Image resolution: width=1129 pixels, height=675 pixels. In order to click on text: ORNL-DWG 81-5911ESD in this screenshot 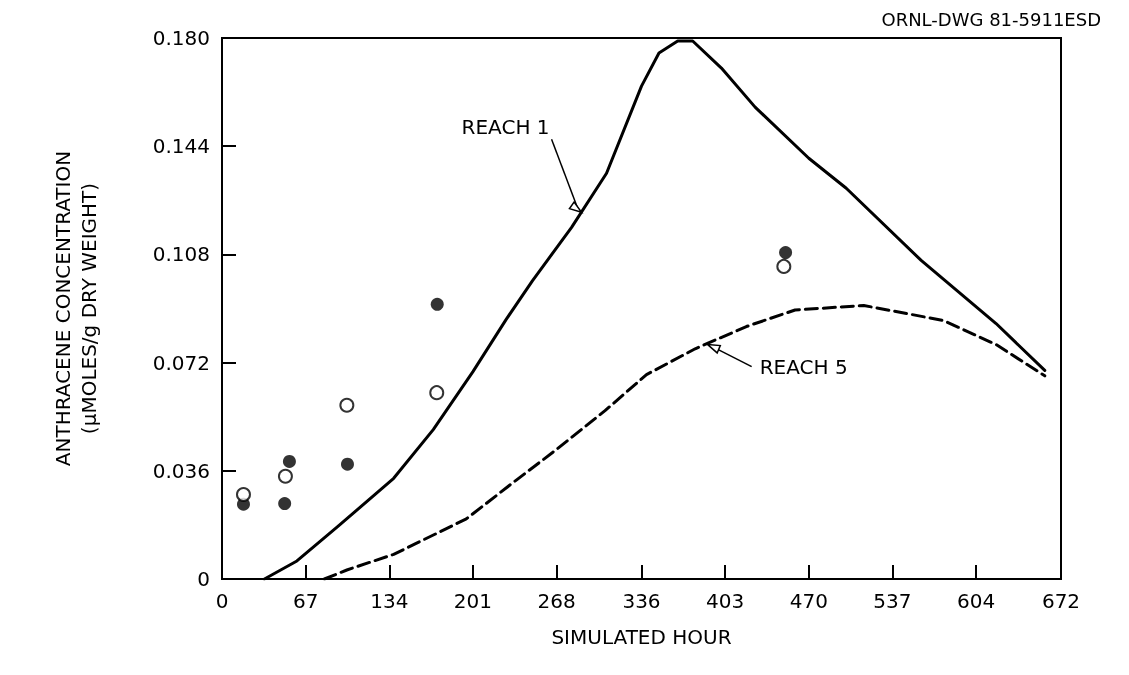, I will do `click(991, 19)`.